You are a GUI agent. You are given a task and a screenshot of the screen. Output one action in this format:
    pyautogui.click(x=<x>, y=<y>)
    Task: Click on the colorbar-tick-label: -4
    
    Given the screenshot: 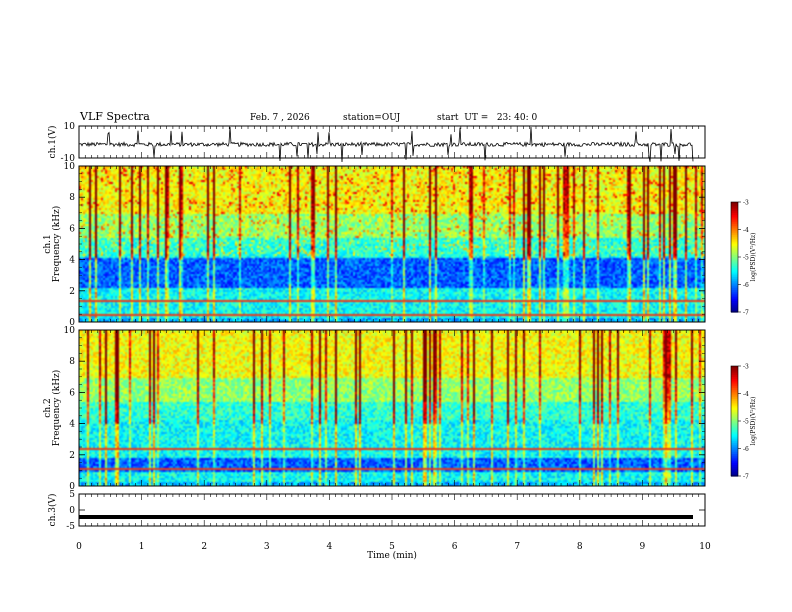 What is the action you would take?
    pyautogui.click(x=746, y=394)
    